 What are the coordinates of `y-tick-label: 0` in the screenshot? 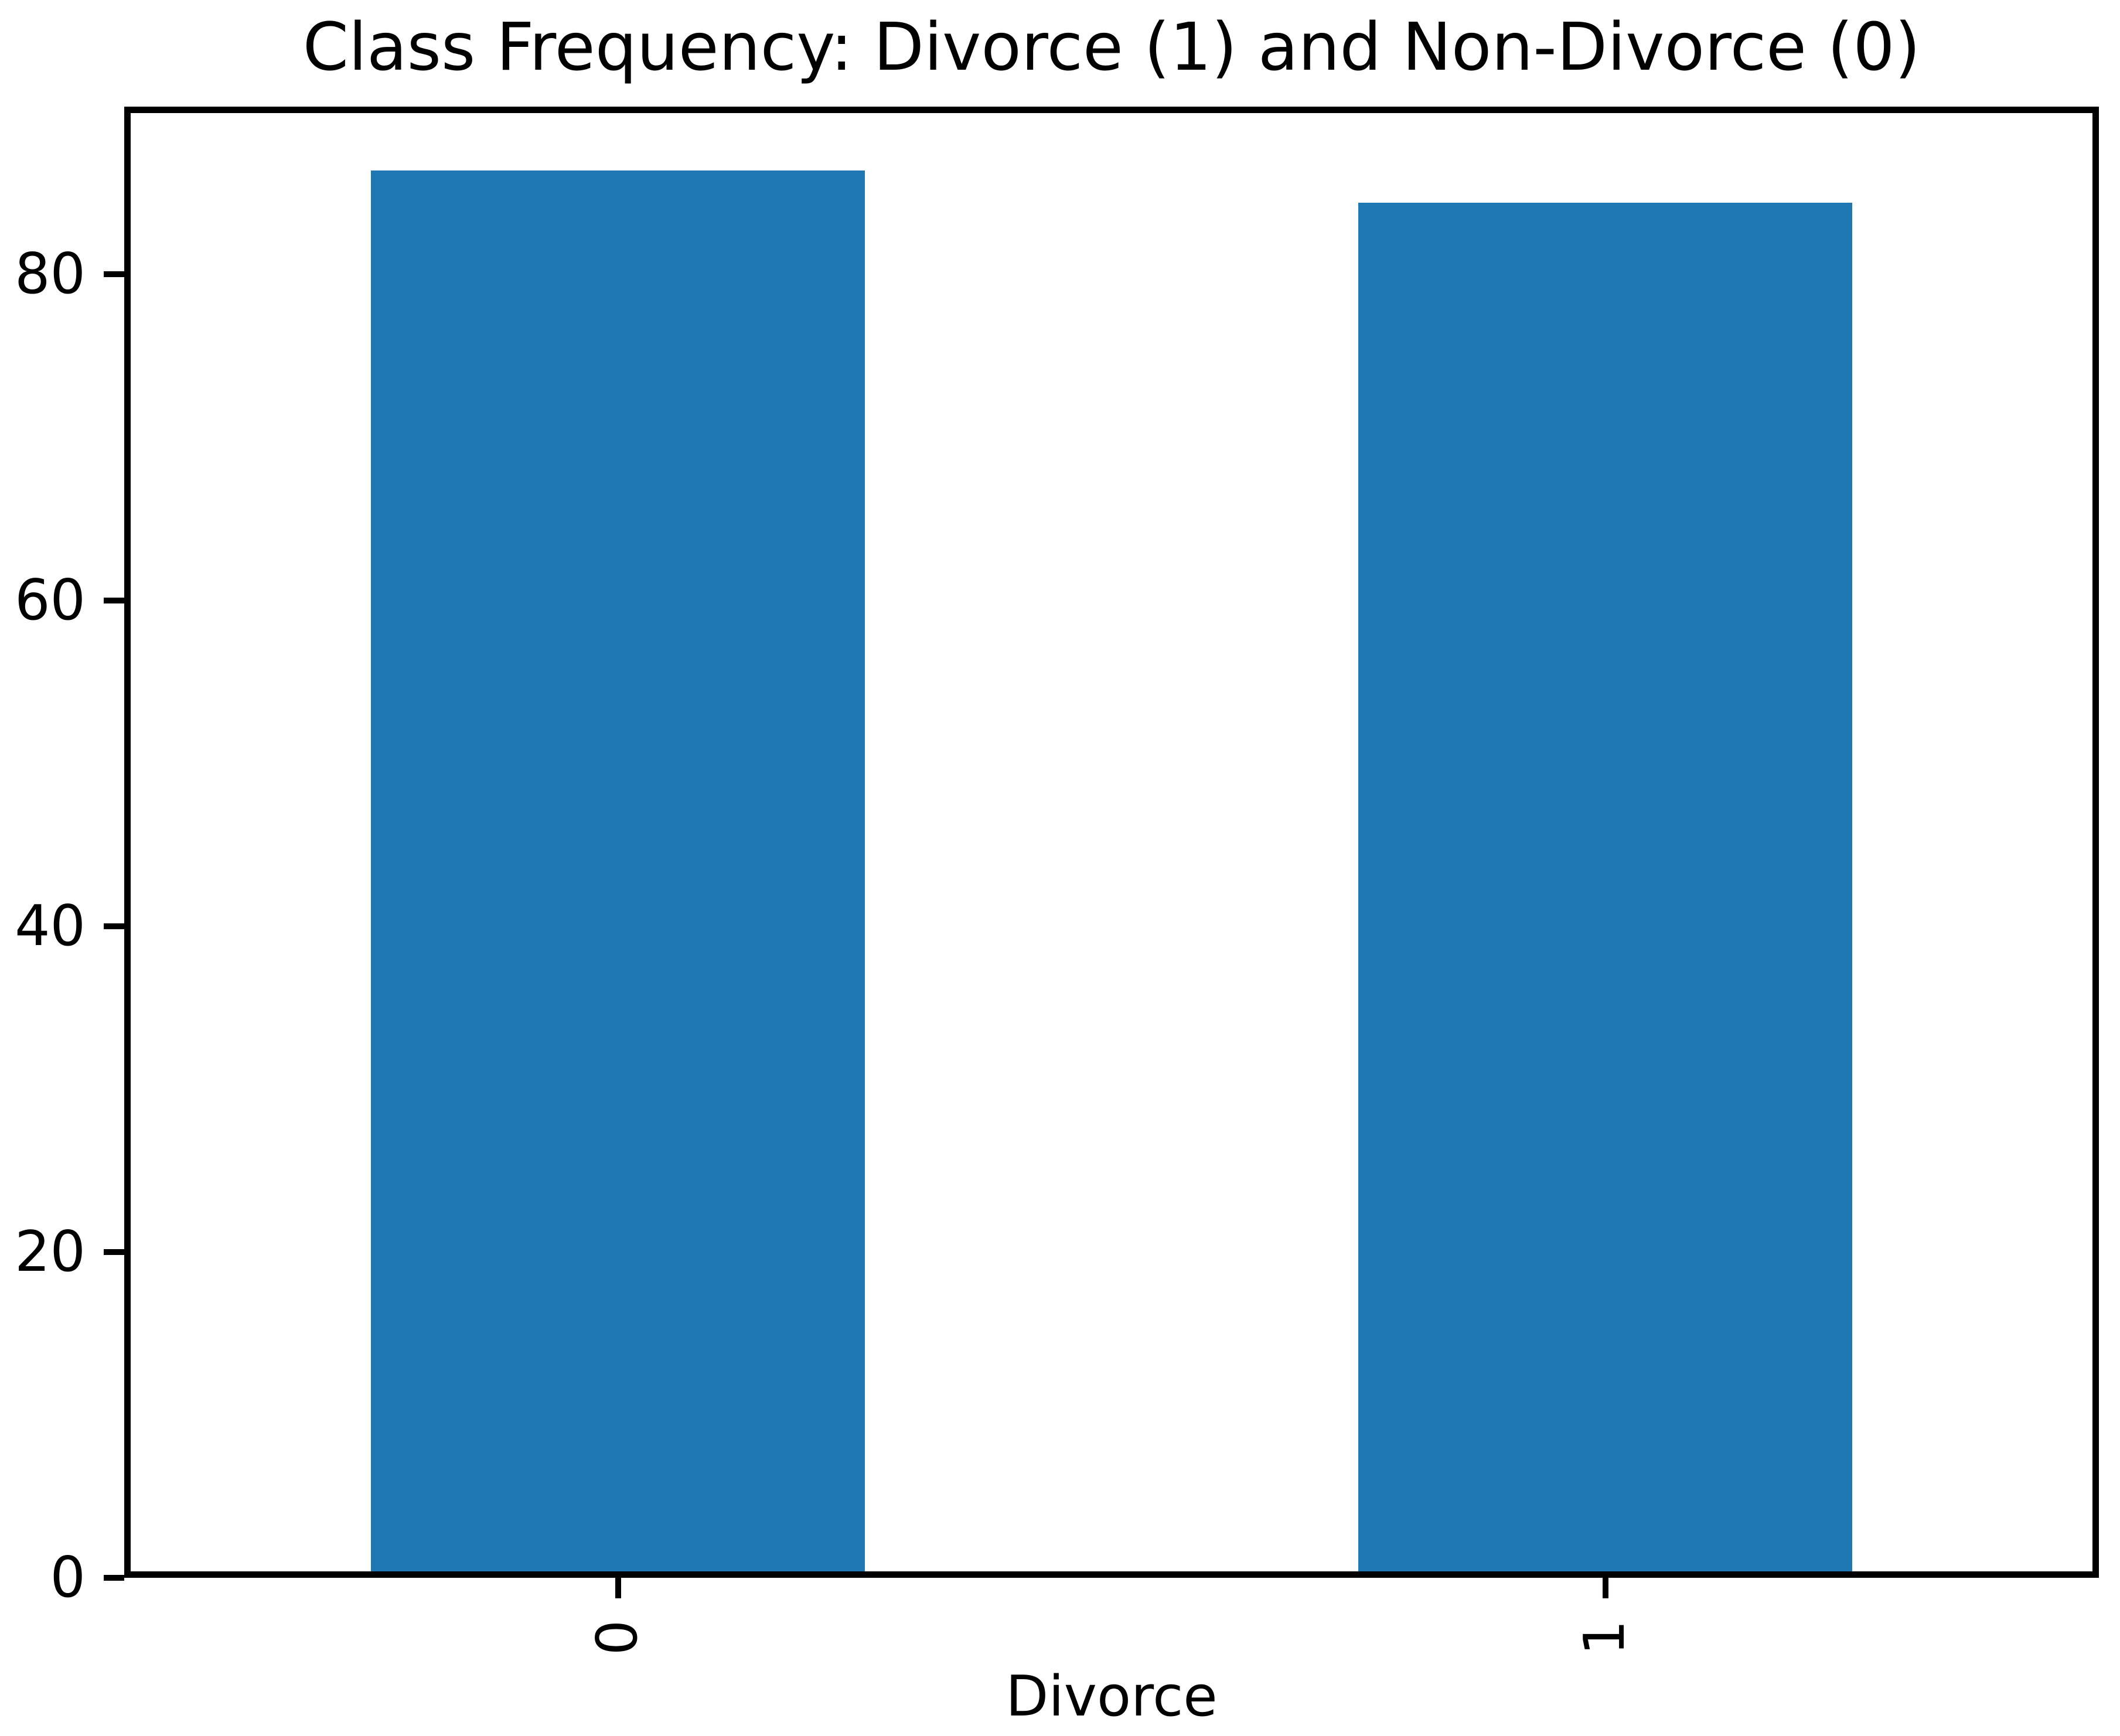 It's located at (68, 1578).